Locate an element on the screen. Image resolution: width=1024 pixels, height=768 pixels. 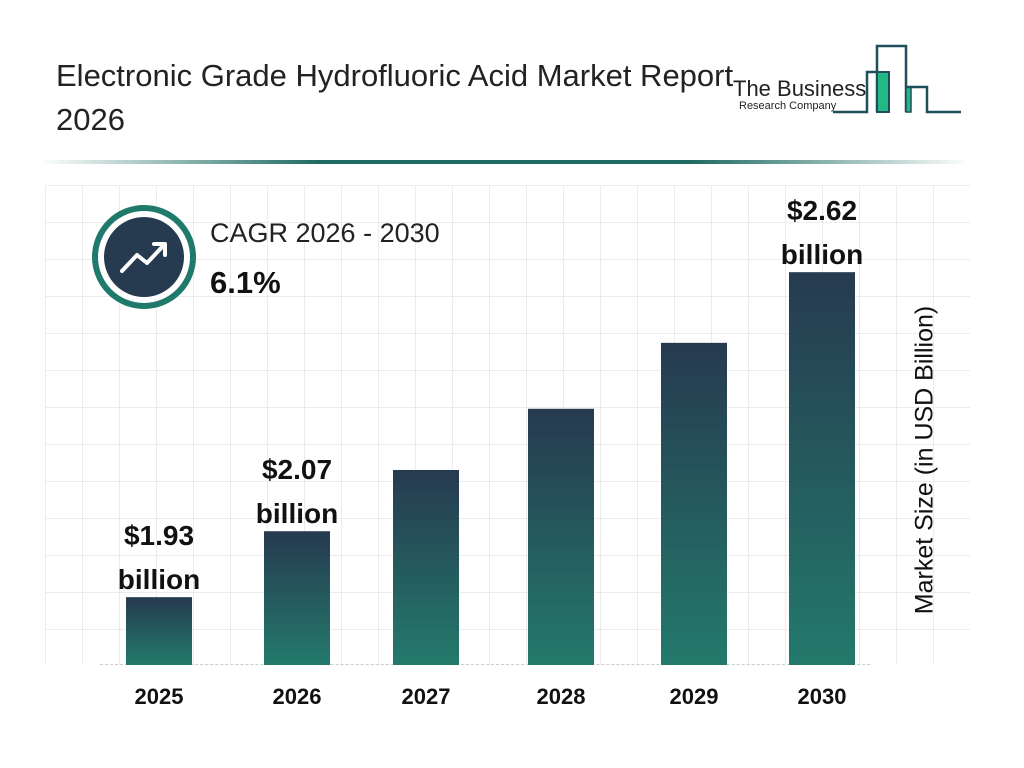
logo-line2: Research Company is located at coordinates (788, 106).